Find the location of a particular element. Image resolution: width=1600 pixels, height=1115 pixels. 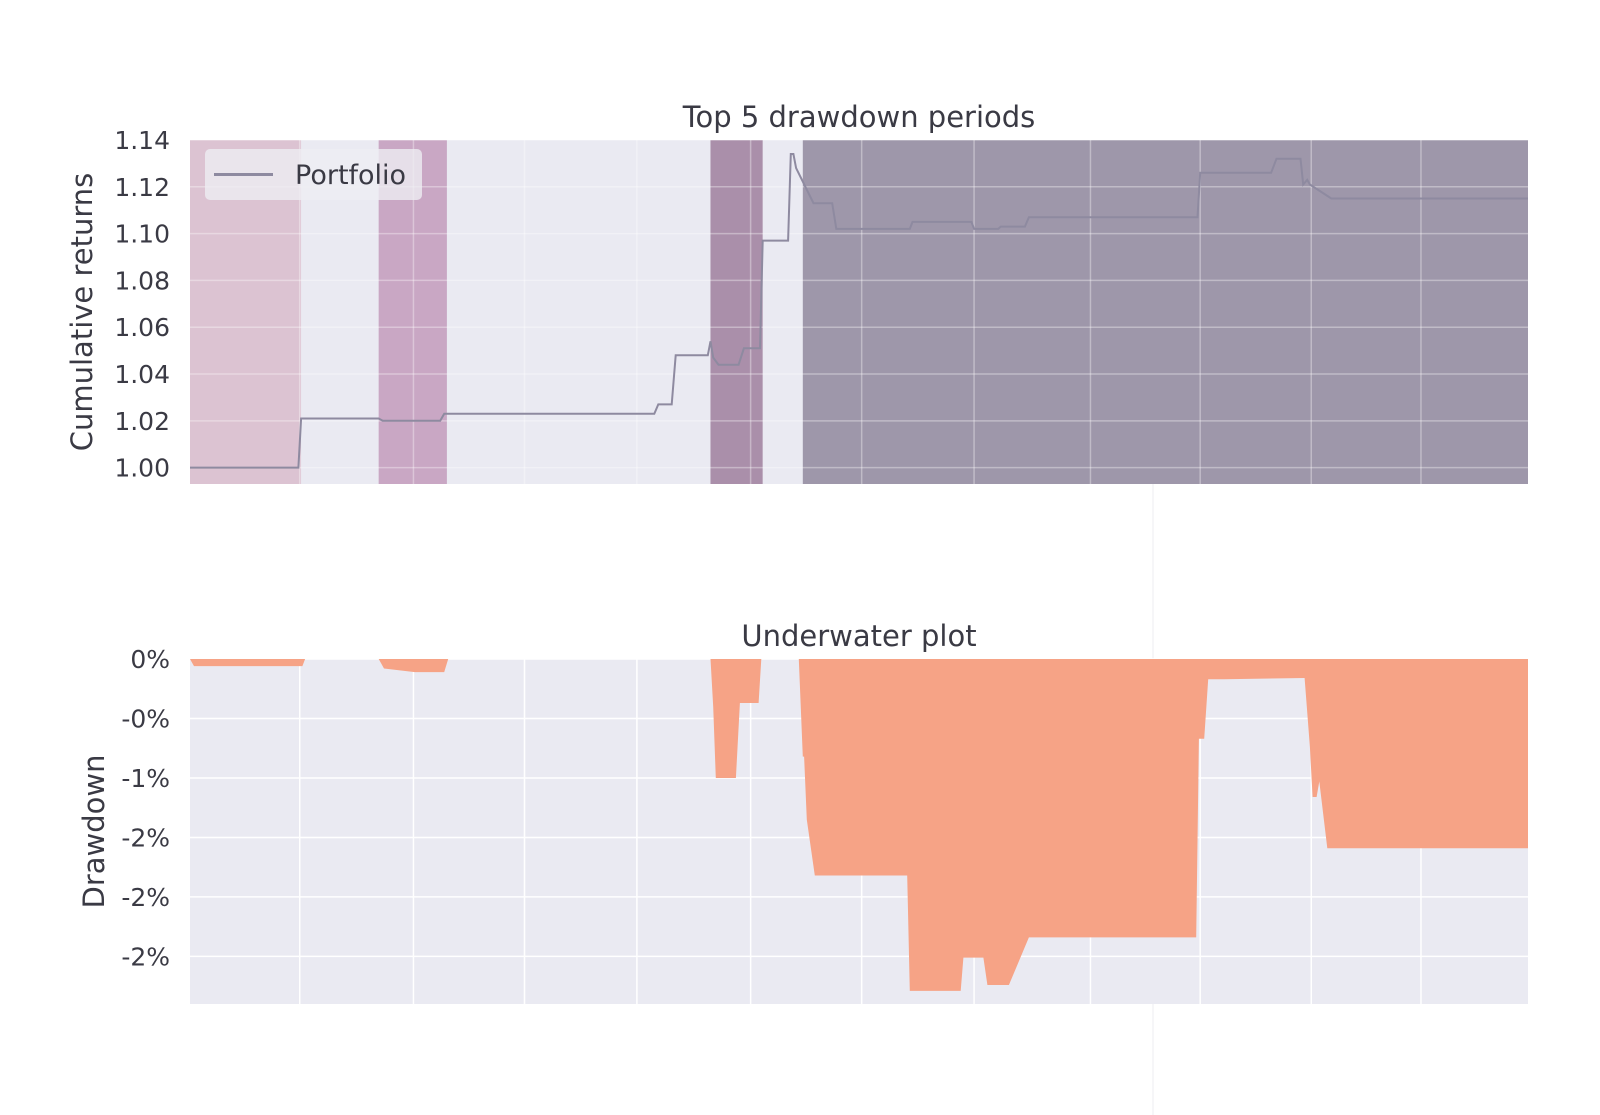

legend: Portfolio is located at coordinates (313, 174).